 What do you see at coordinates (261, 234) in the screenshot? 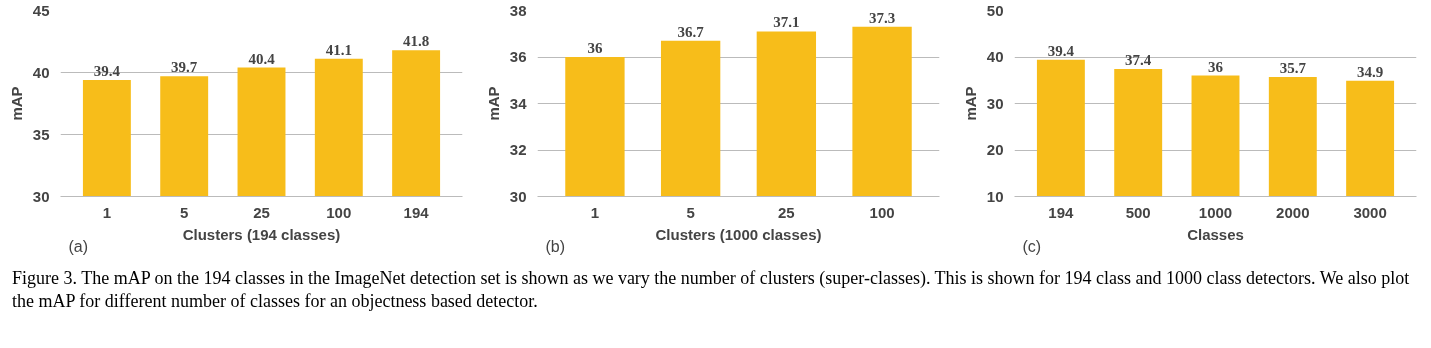
I see `x-axis-title: Clusters (194 classes)` at bounding box center [261, 234].